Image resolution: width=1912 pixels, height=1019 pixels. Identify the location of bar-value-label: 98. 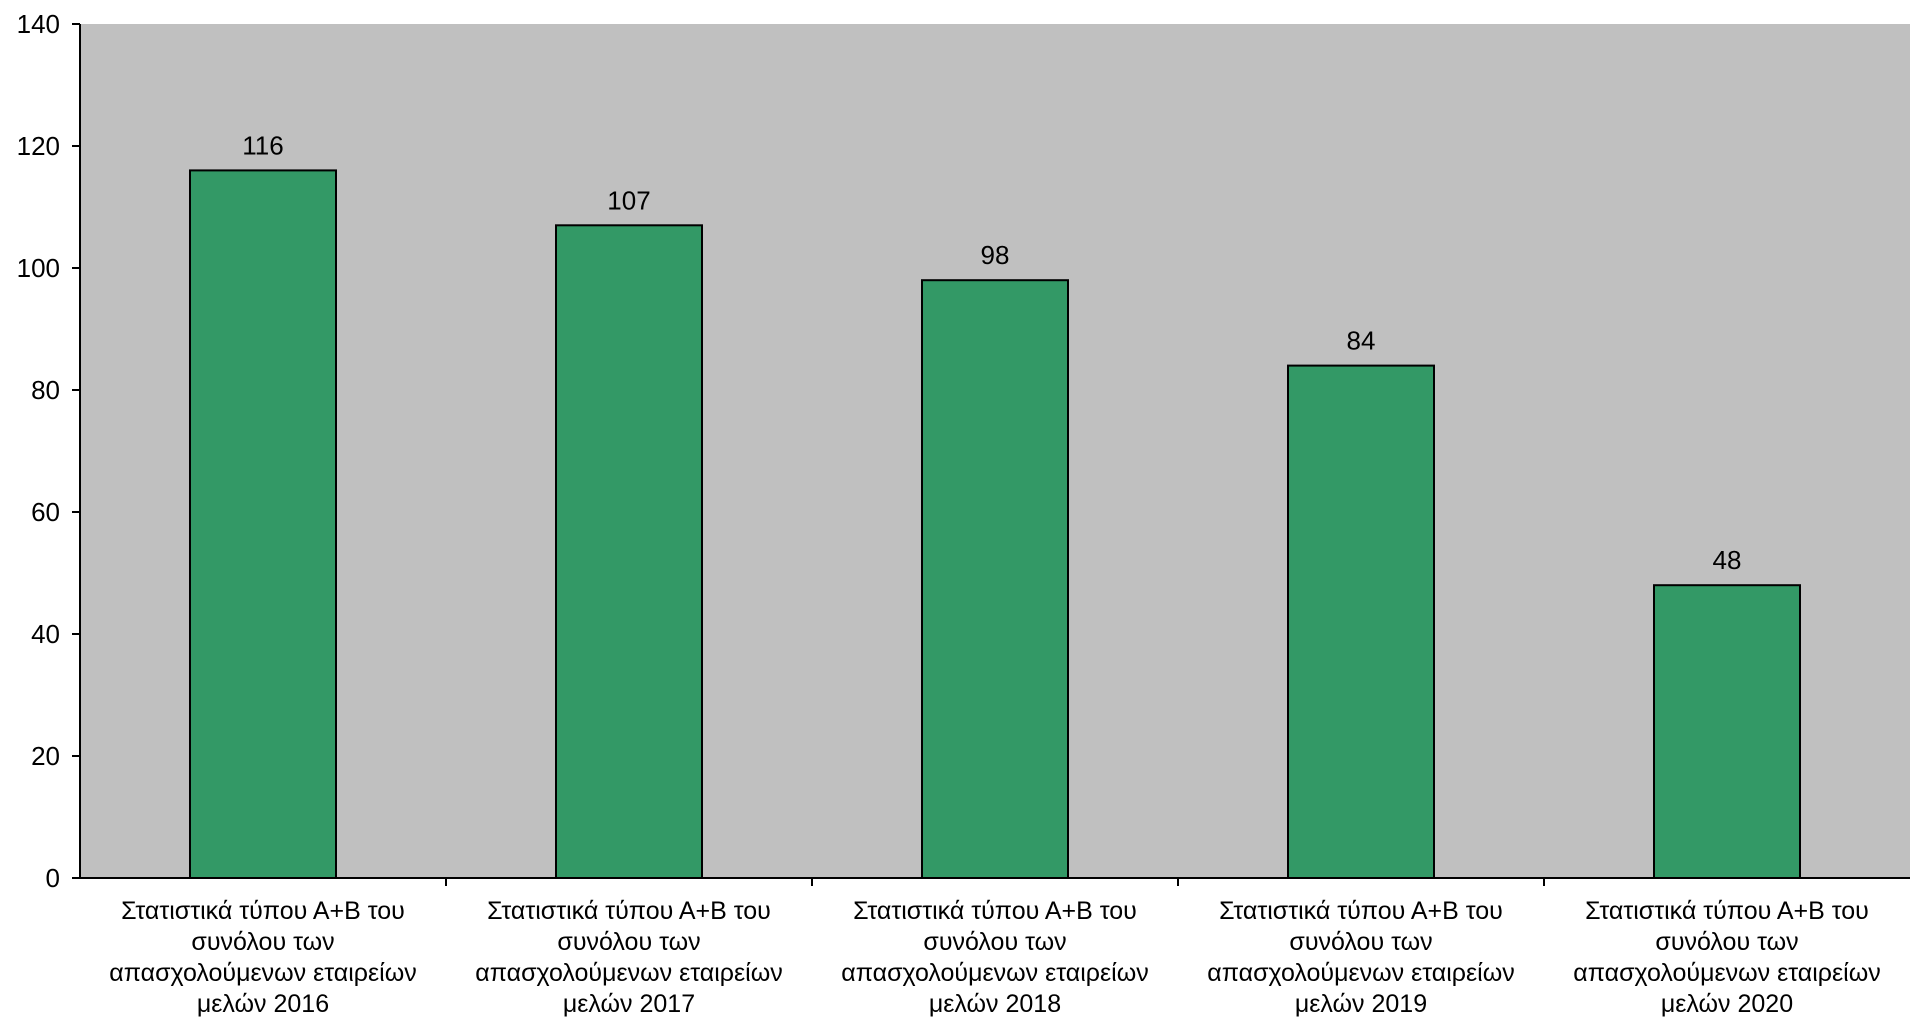
(995, 255).